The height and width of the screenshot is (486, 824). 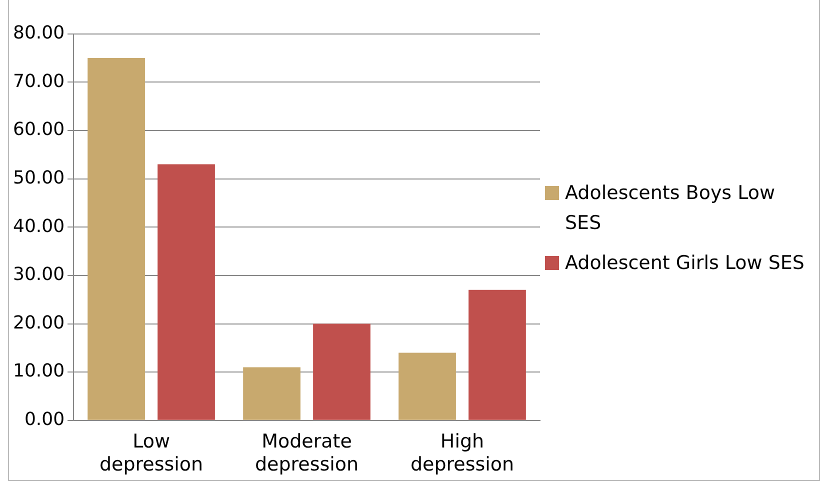 What do you see at coordinates (151, 453) in the screenshot?
I see `x-tick-label: Low depression` at bounding box center [151, 453].